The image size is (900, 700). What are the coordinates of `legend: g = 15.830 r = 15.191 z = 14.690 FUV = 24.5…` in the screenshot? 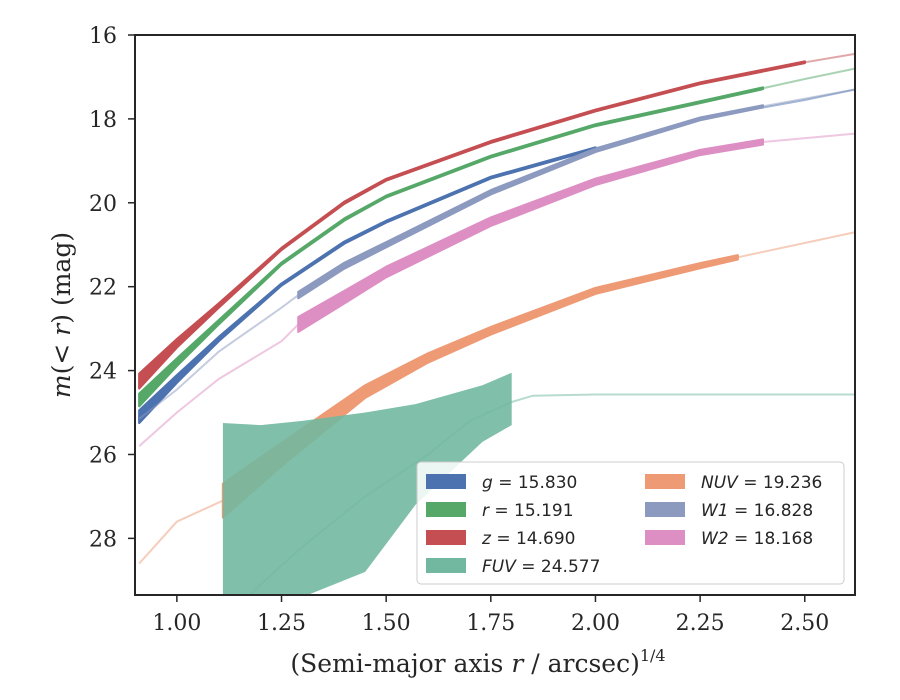 It's located at (630, 523).